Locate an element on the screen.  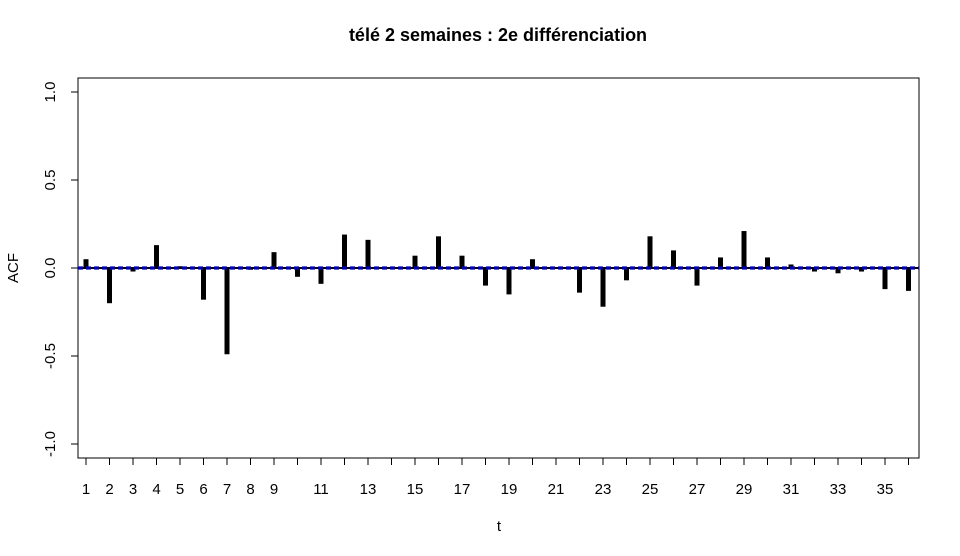
y-axis-label: ACF is located at coordinates (13, 268).